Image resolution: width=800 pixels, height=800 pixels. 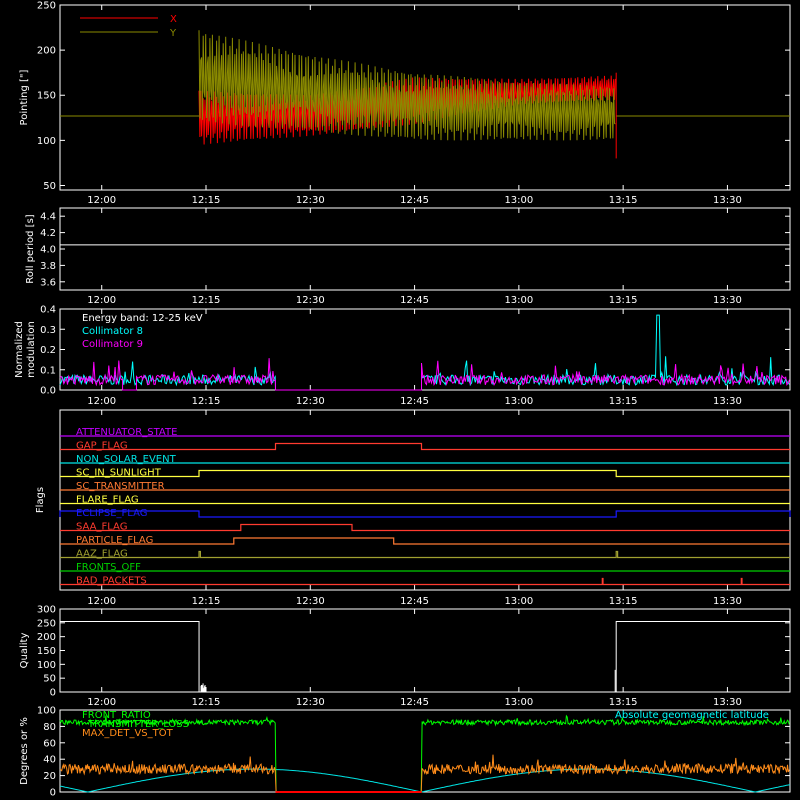 What do you see at coordinates (425, 554) in the screenshot?
I see `flag-trace-aaz-flag` at bounding box center [425, 554].